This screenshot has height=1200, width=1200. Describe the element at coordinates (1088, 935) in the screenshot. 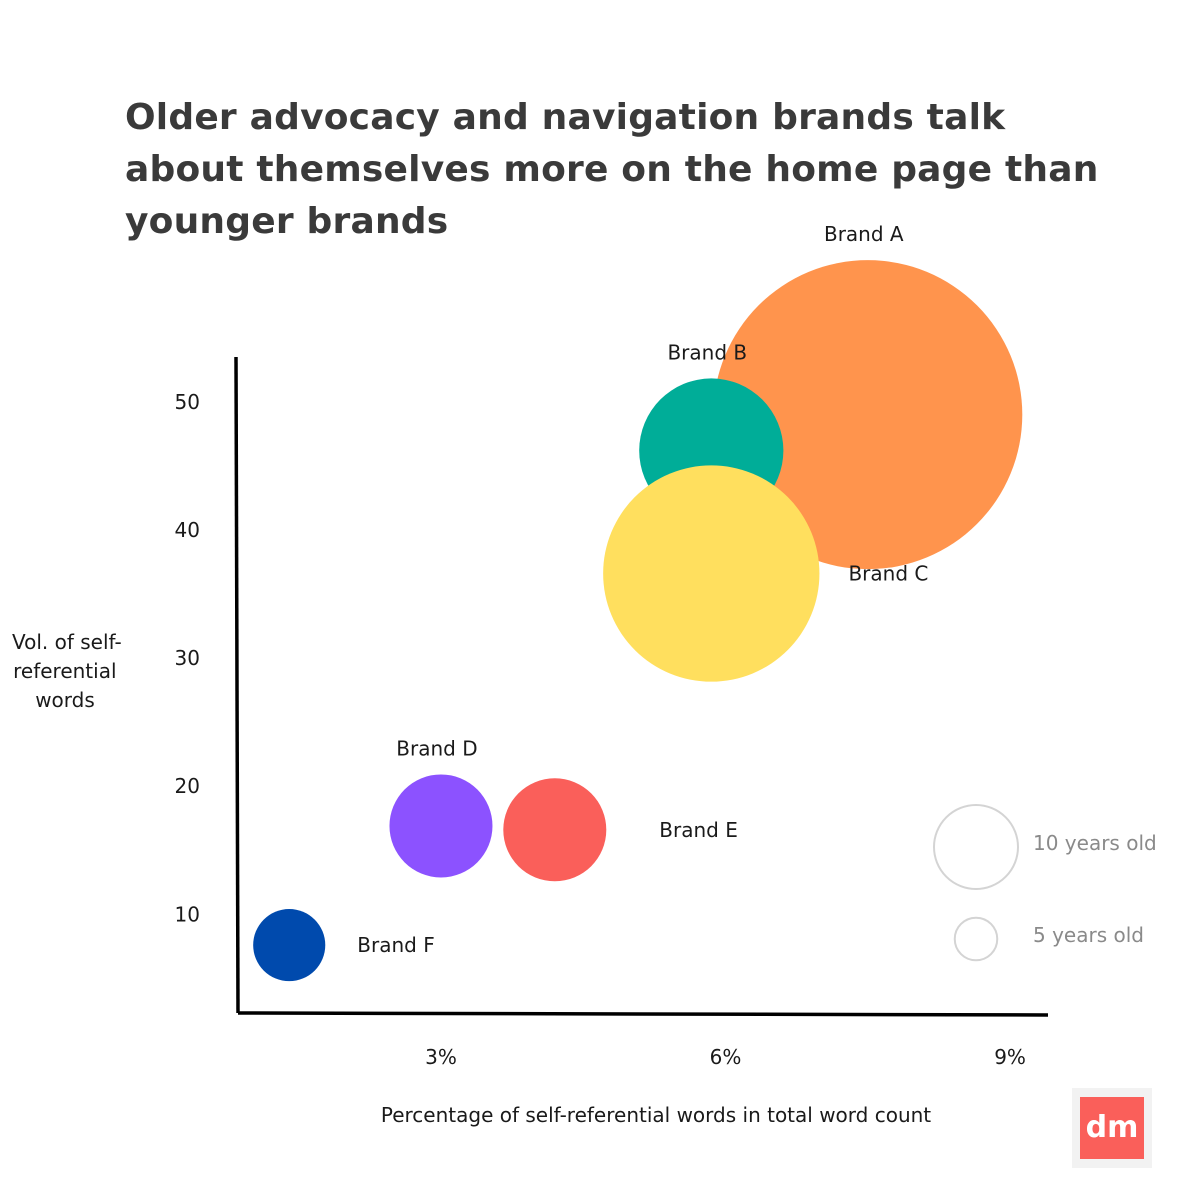

I see `legend-label-5-years: 5 years old` at that location.